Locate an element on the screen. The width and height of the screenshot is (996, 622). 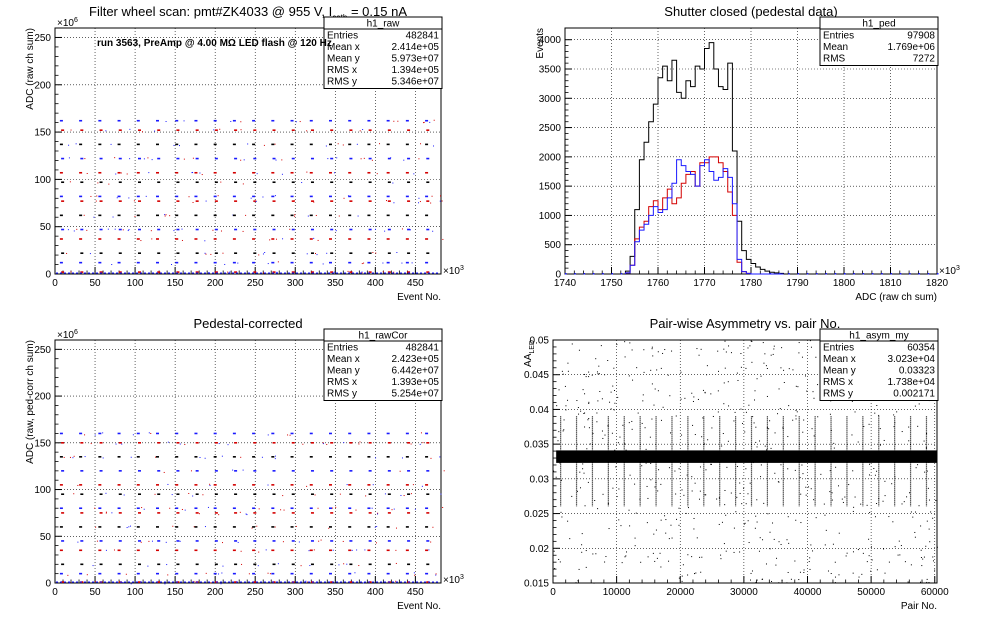
y-tick-label: 100 is located at coordinates (42, 490).